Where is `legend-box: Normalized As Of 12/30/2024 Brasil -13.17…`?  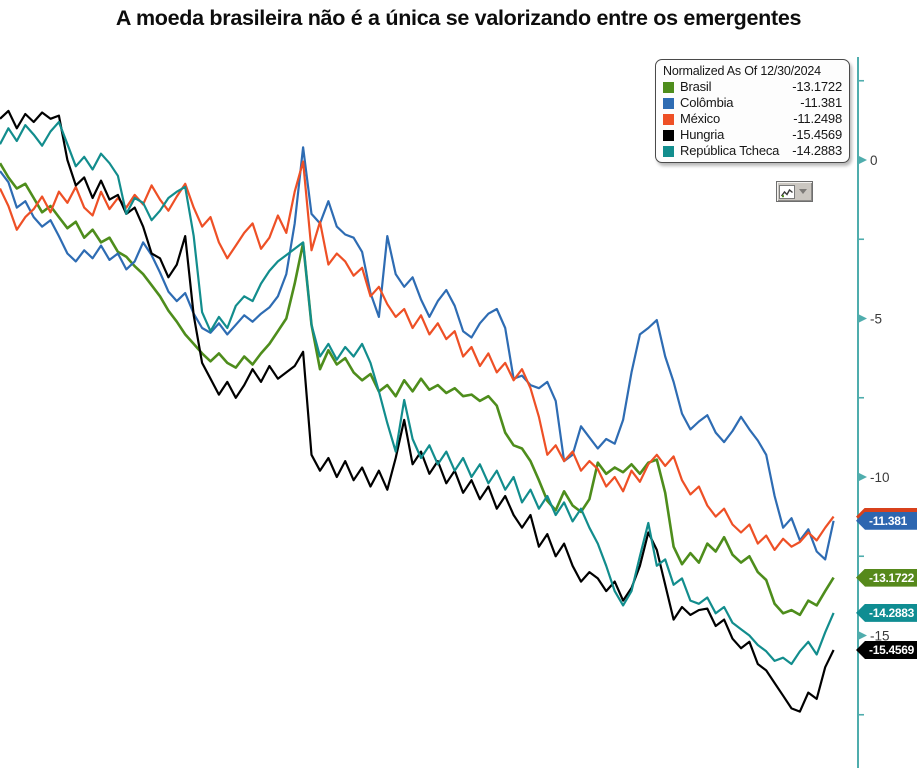
legend-box: Normalized As Of 12/30/2024 Brasil -13.17… is located at coordinates (752, 111).